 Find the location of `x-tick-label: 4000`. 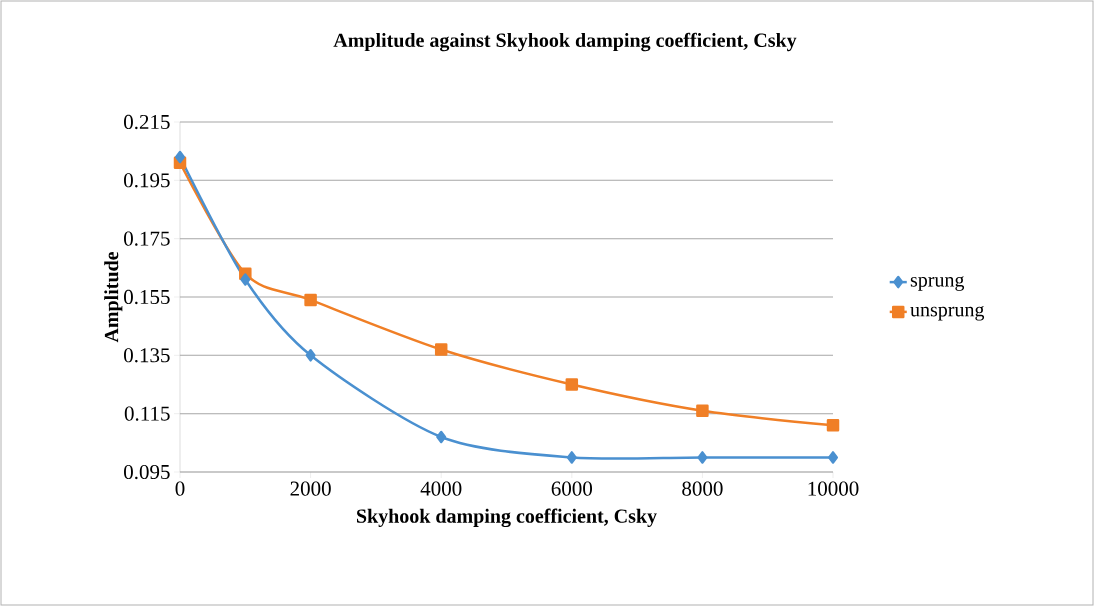

x-tick-label: 4000 is located at coordinates (441, 488).